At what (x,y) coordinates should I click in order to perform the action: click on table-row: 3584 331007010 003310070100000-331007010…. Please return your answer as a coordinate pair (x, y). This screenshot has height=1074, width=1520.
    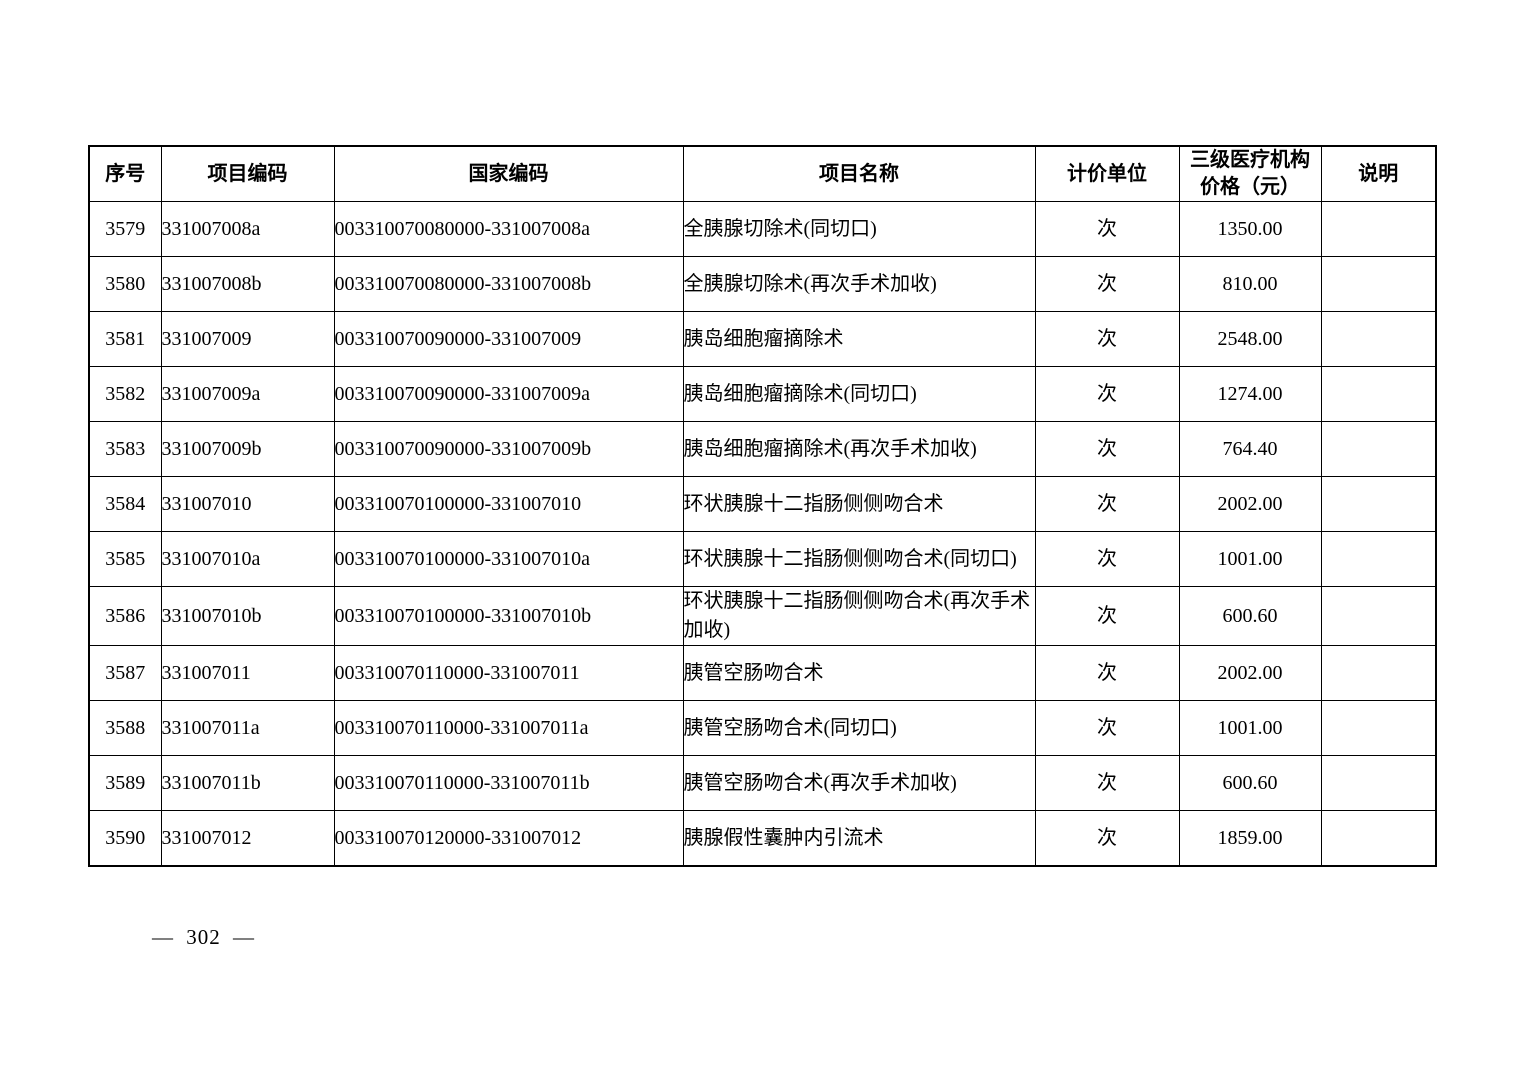
    Looking at the image, I should click on (762, 504).